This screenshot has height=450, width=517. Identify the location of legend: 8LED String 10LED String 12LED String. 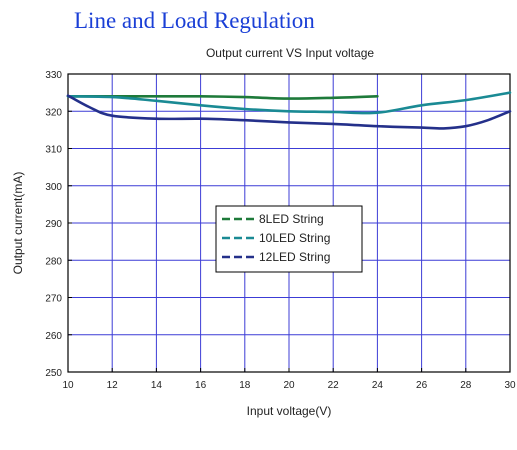
(289, 239).